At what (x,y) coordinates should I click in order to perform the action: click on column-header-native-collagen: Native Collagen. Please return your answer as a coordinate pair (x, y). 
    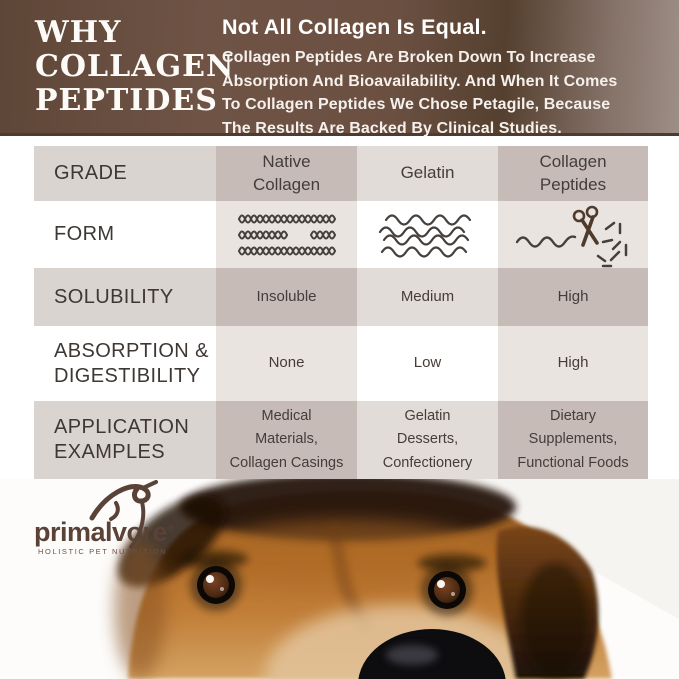
    Looking at the image, I should click on (286, 173).